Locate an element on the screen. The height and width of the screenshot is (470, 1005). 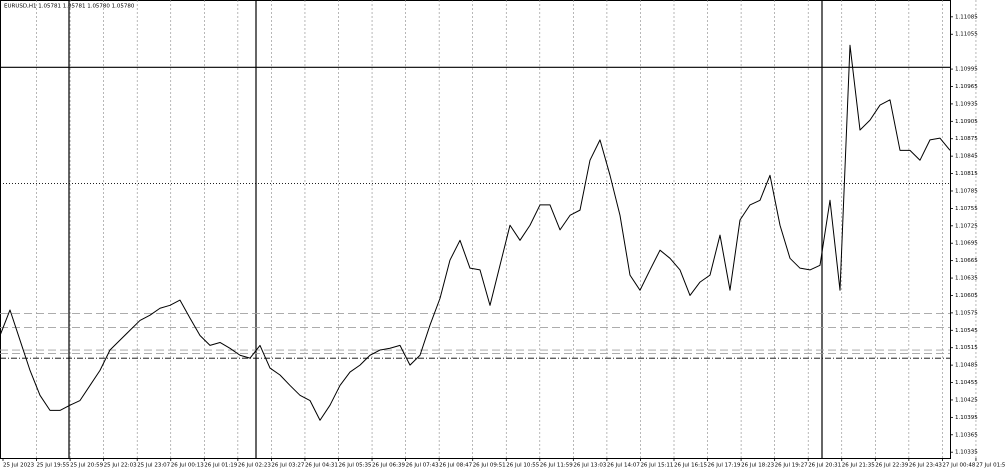
x-tick-label: 25 Jul 22:03 is located at coordinates (120, 466).